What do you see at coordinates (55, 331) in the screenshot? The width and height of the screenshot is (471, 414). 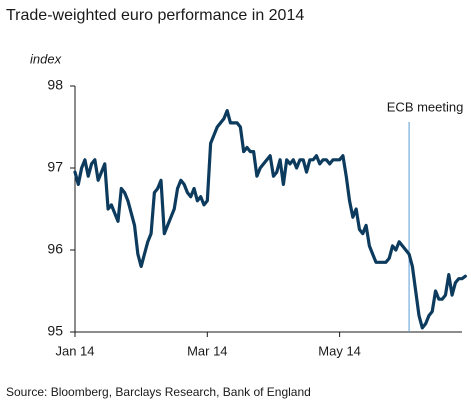 I see `y-tick-label: 95` at bounding box center [55, 331].